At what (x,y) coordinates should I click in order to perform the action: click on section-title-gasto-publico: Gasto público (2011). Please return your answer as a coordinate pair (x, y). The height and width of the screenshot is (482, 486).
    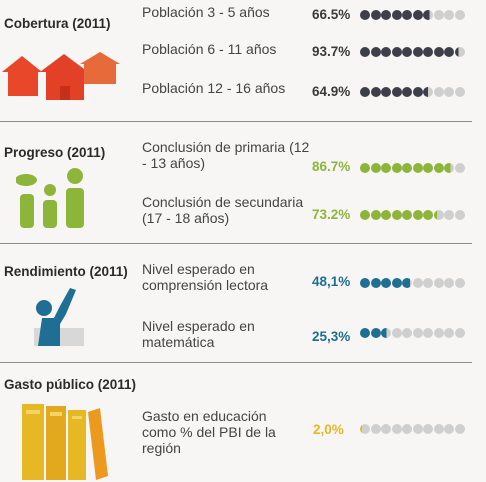
    Looking at the image, I should click on (70, 384).